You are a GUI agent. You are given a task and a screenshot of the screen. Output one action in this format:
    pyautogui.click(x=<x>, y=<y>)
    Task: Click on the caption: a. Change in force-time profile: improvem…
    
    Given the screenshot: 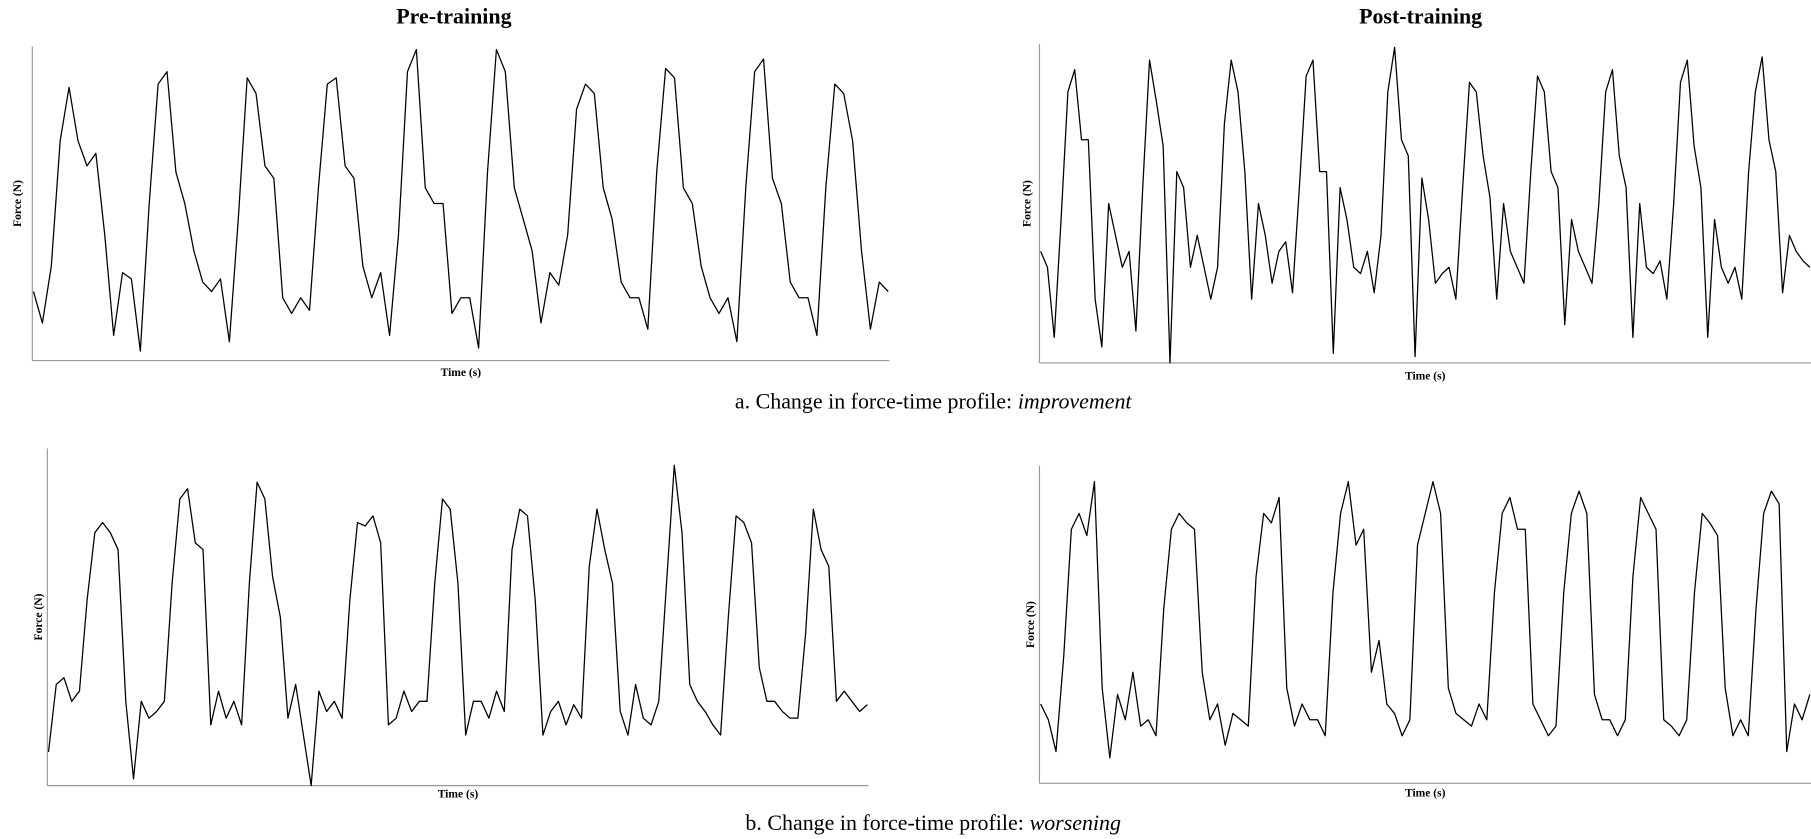 What is the action you would take?
    pyautogui.click(x=934, y=400)
    